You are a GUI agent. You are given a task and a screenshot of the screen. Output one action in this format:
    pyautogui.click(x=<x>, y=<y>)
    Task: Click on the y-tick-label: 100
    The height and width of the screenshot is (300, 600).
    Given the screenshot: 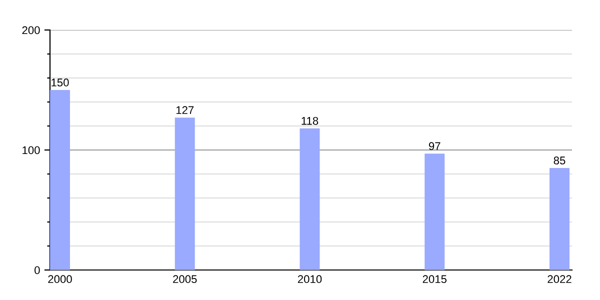 What is the action you would take?
    pyautogui.click(x=31, y=150)
    